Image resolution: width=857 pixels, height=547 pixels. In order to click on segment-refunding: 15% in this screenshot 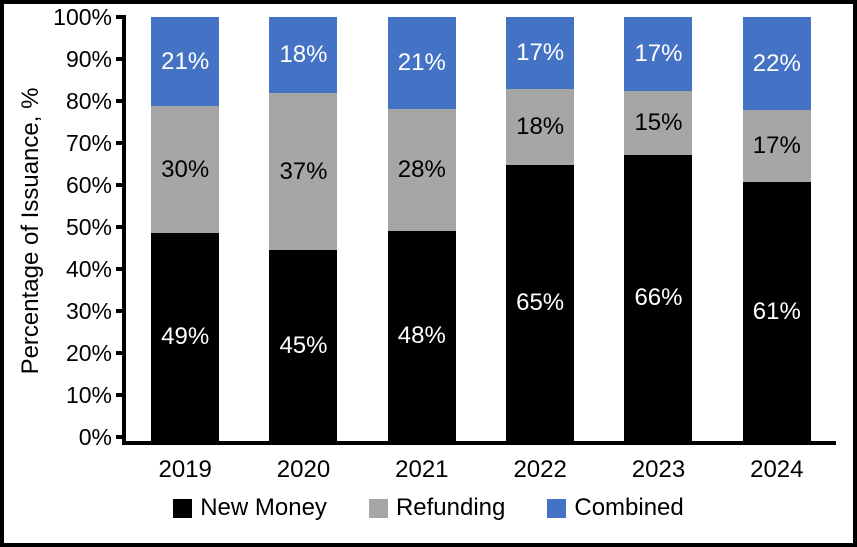, I will do `click(658, 123)`.